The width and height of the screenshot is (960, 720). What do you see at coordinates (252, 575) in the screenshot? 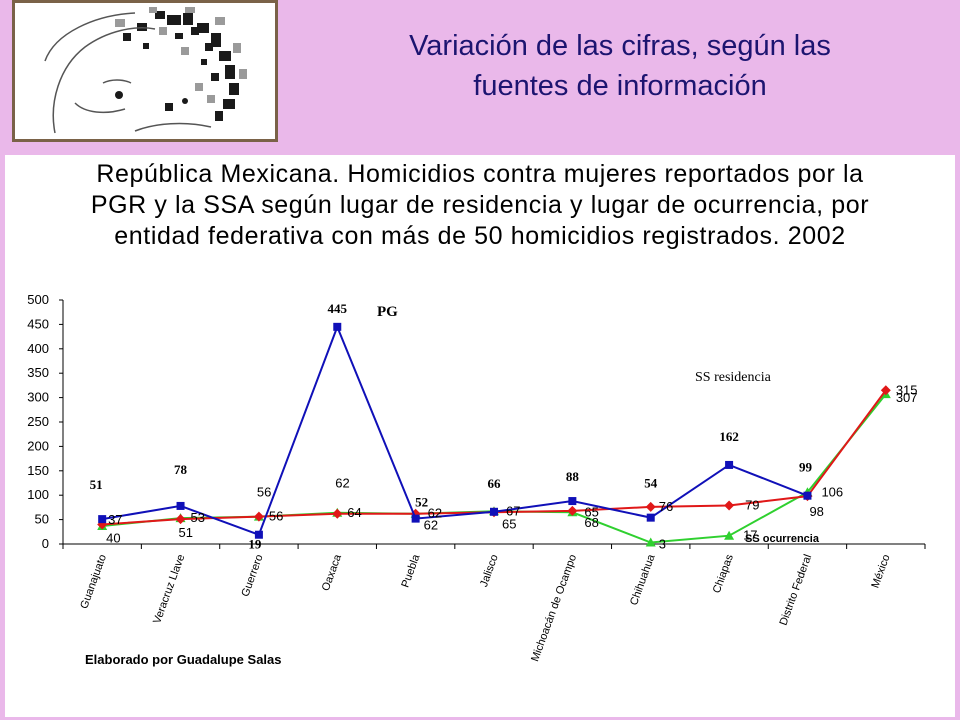
I see `x-category-label: Guerrero` at bounding box center [252, 575].